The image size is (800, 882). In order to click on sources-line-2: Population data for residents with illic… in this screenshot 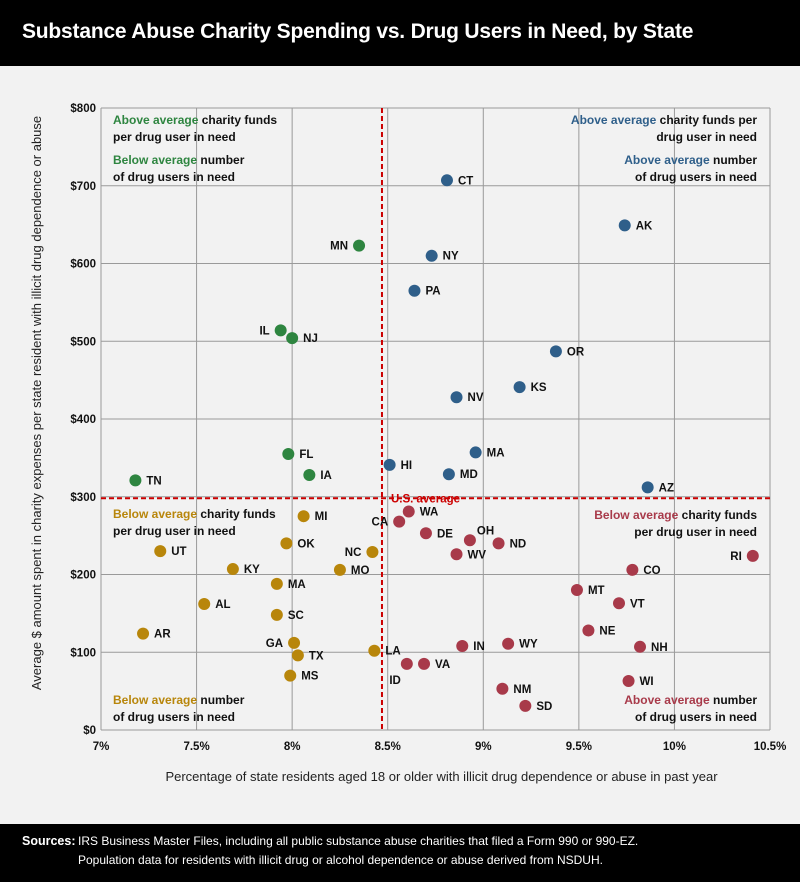, I will do `click(340, 860)`.